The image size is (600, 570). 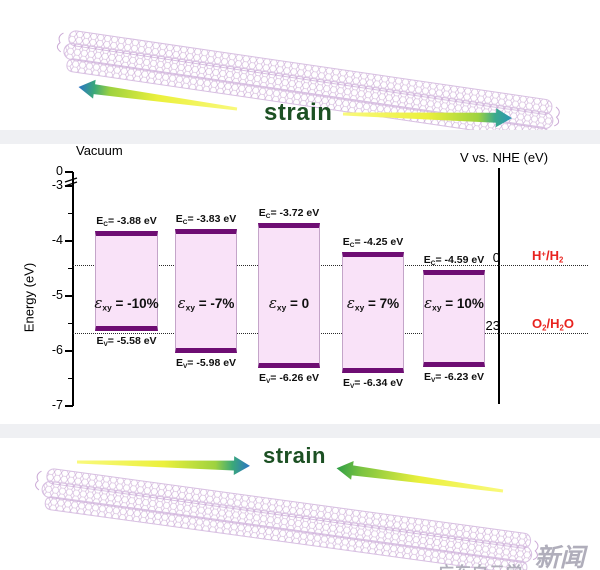 What do you see at coordinates (427, 118) in the screenshot?
I see `strain-arrow-top-right` at bounding box center [427, 118].